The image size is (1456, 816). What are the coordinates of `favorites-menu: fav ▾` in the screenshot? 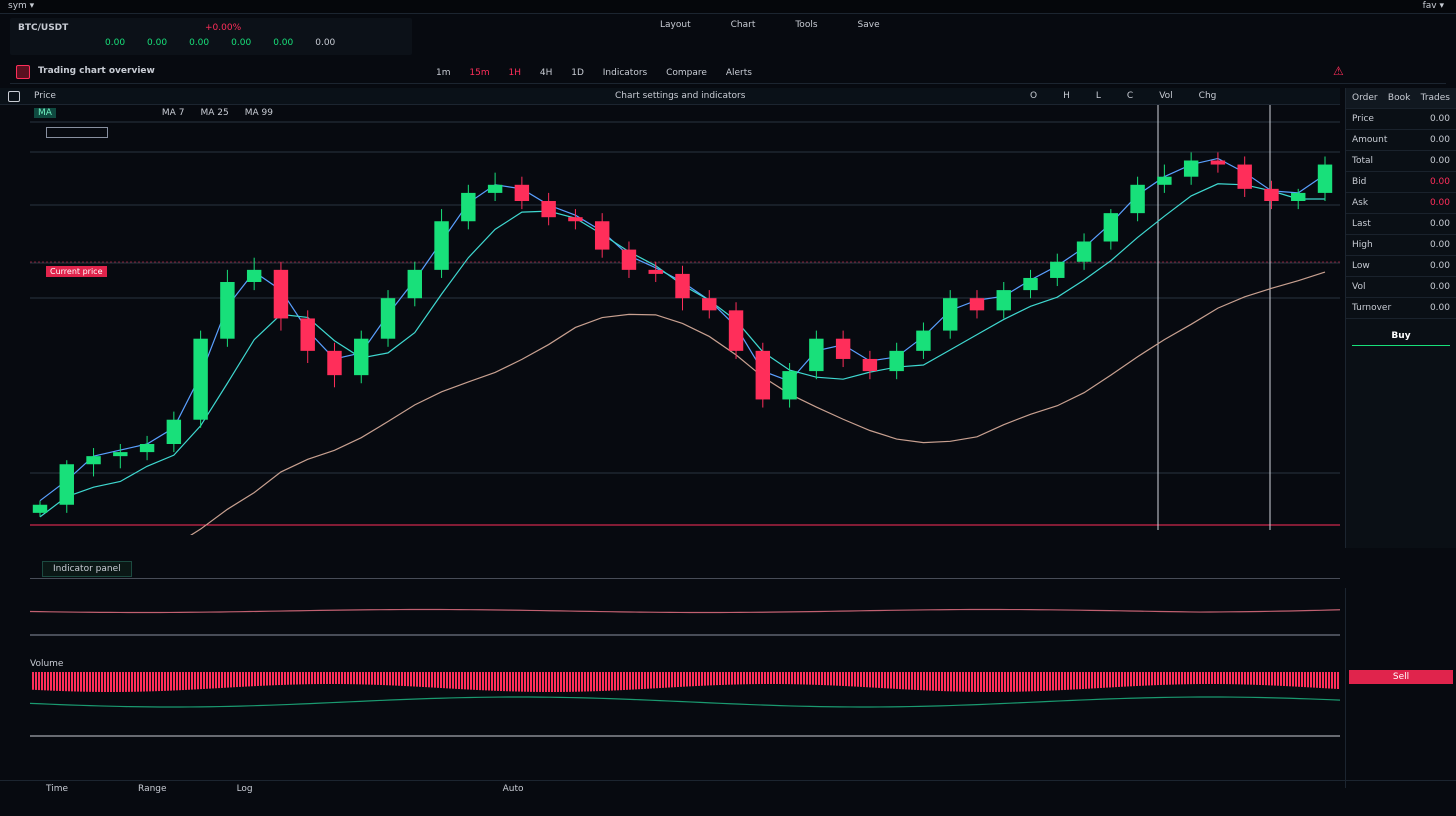 It's located at (1433, 6).